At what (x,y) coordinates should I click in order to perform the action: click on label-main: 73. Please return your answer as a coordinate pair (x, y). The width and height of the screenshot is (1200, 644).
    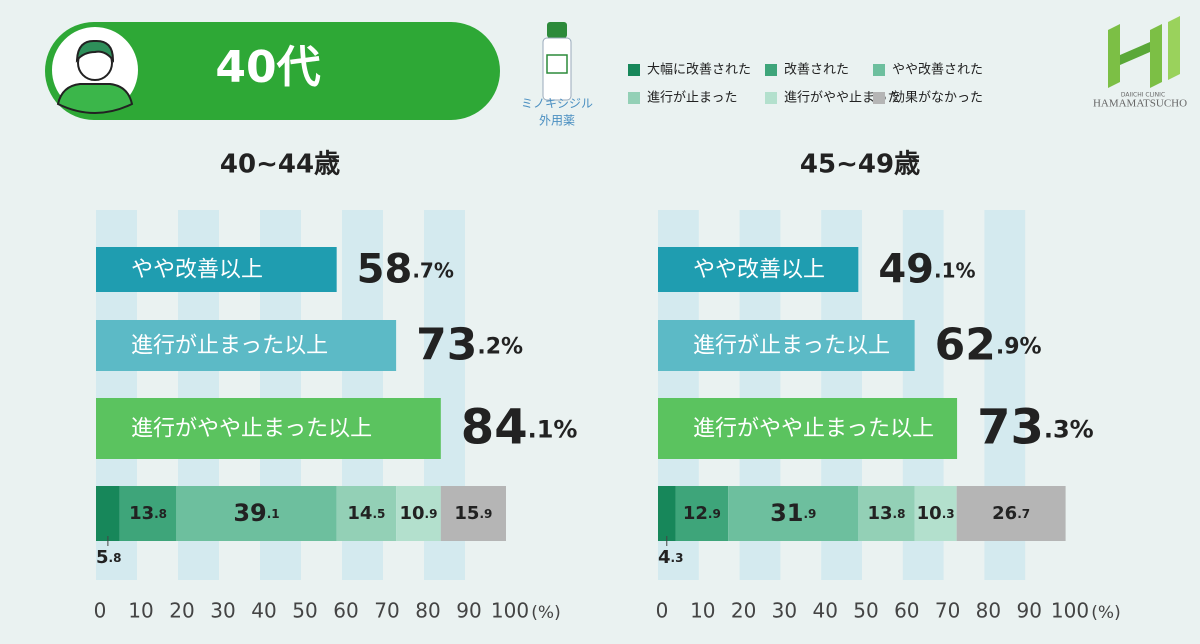
    Looking at the image, I should click on (446, 345).